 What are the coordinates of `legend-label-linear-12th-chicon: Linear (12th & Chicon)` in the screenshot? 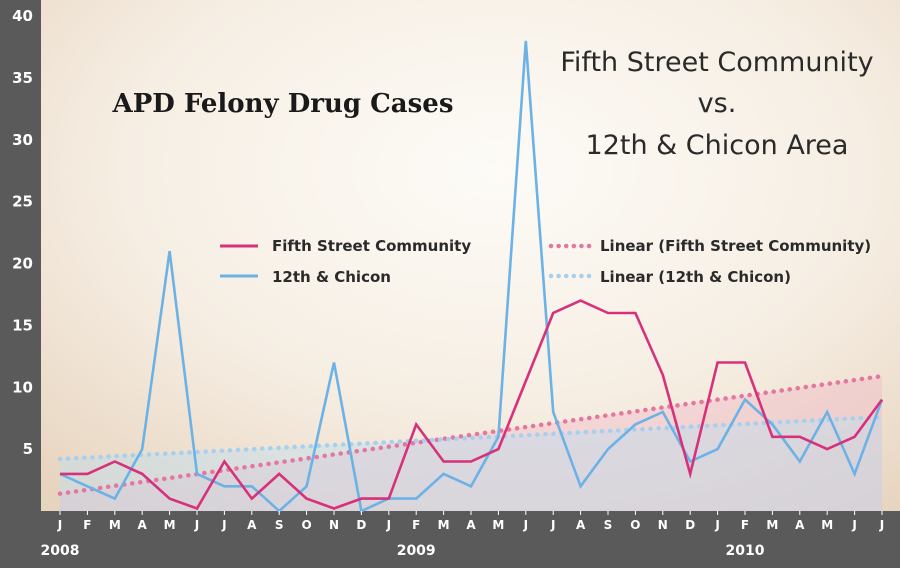 It's located at (695, 277).